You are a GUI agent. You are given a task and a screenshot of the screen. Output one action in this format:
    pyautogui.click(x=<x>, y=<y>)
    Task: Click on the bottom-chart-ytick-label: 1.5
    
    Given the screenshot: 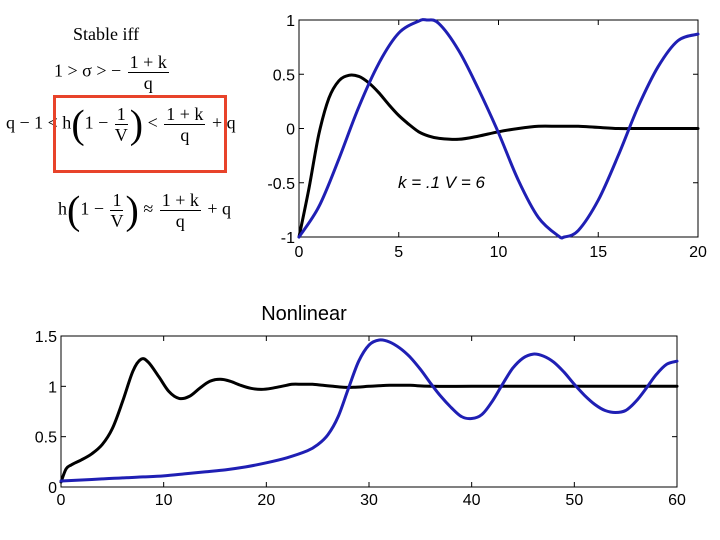 What is the action you would take?
    pyautogui.click(x=46, y=337)
    